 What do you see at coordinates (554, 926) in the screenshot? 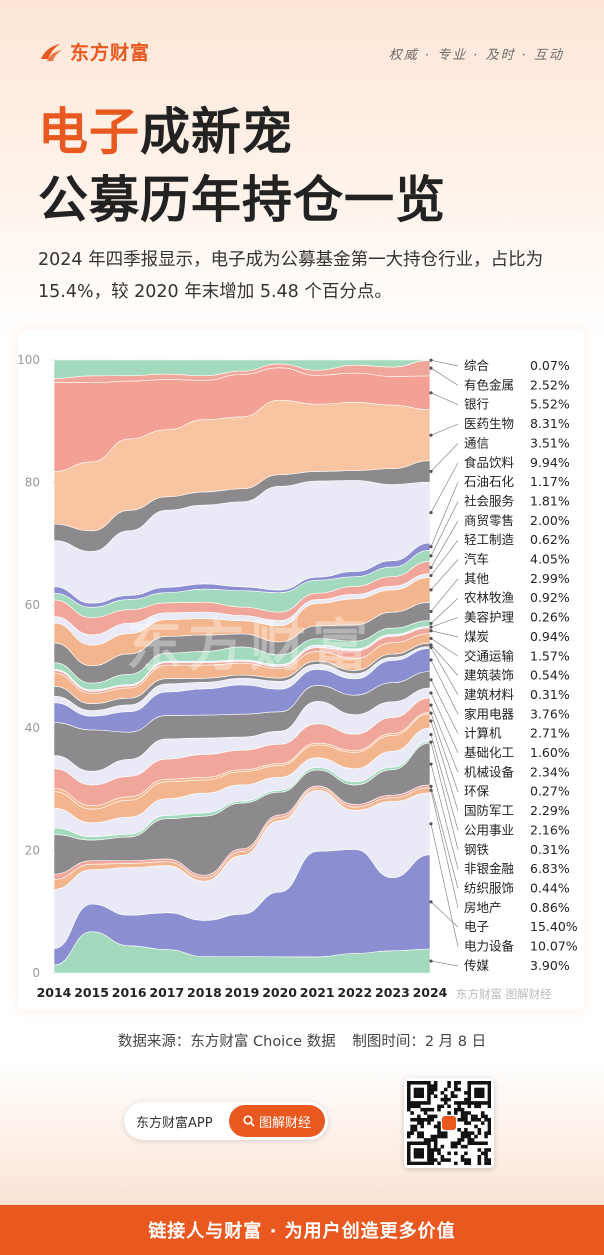
I see `legend-value: 15.40%` at bounding box center [554, 926].